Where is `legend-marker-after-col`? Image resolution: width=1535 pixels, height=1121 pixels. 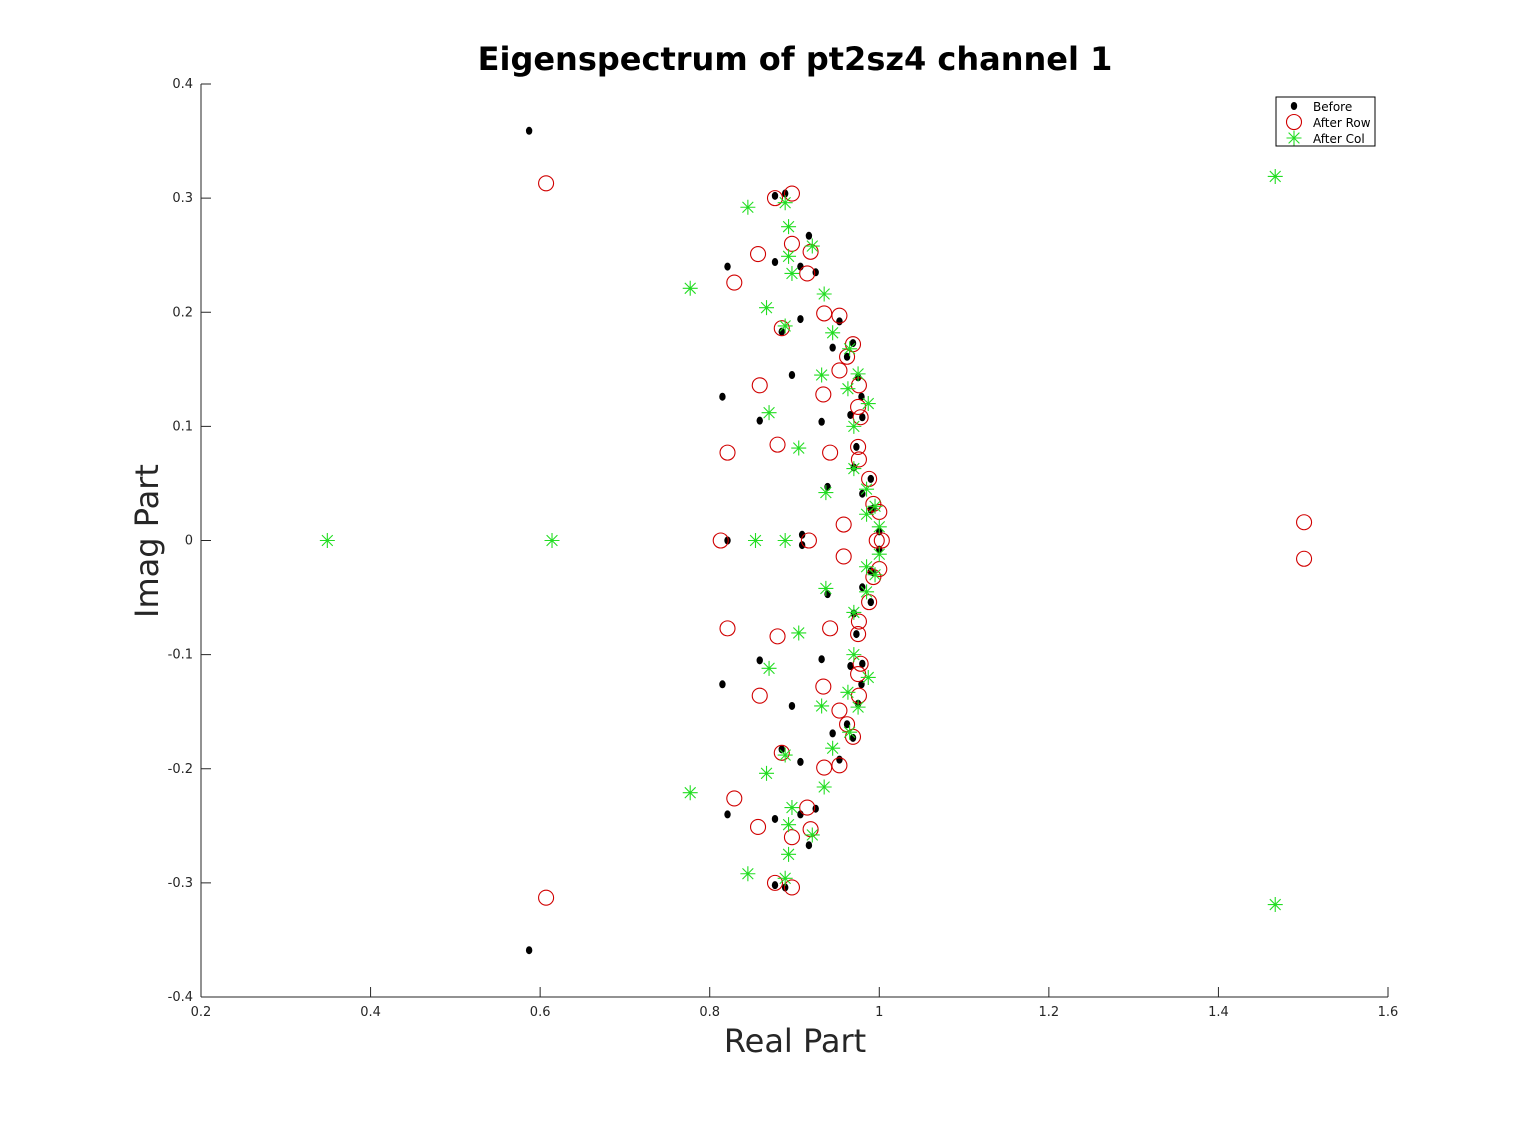 legend-marker-after-col is located at coordinates (1294, 138).